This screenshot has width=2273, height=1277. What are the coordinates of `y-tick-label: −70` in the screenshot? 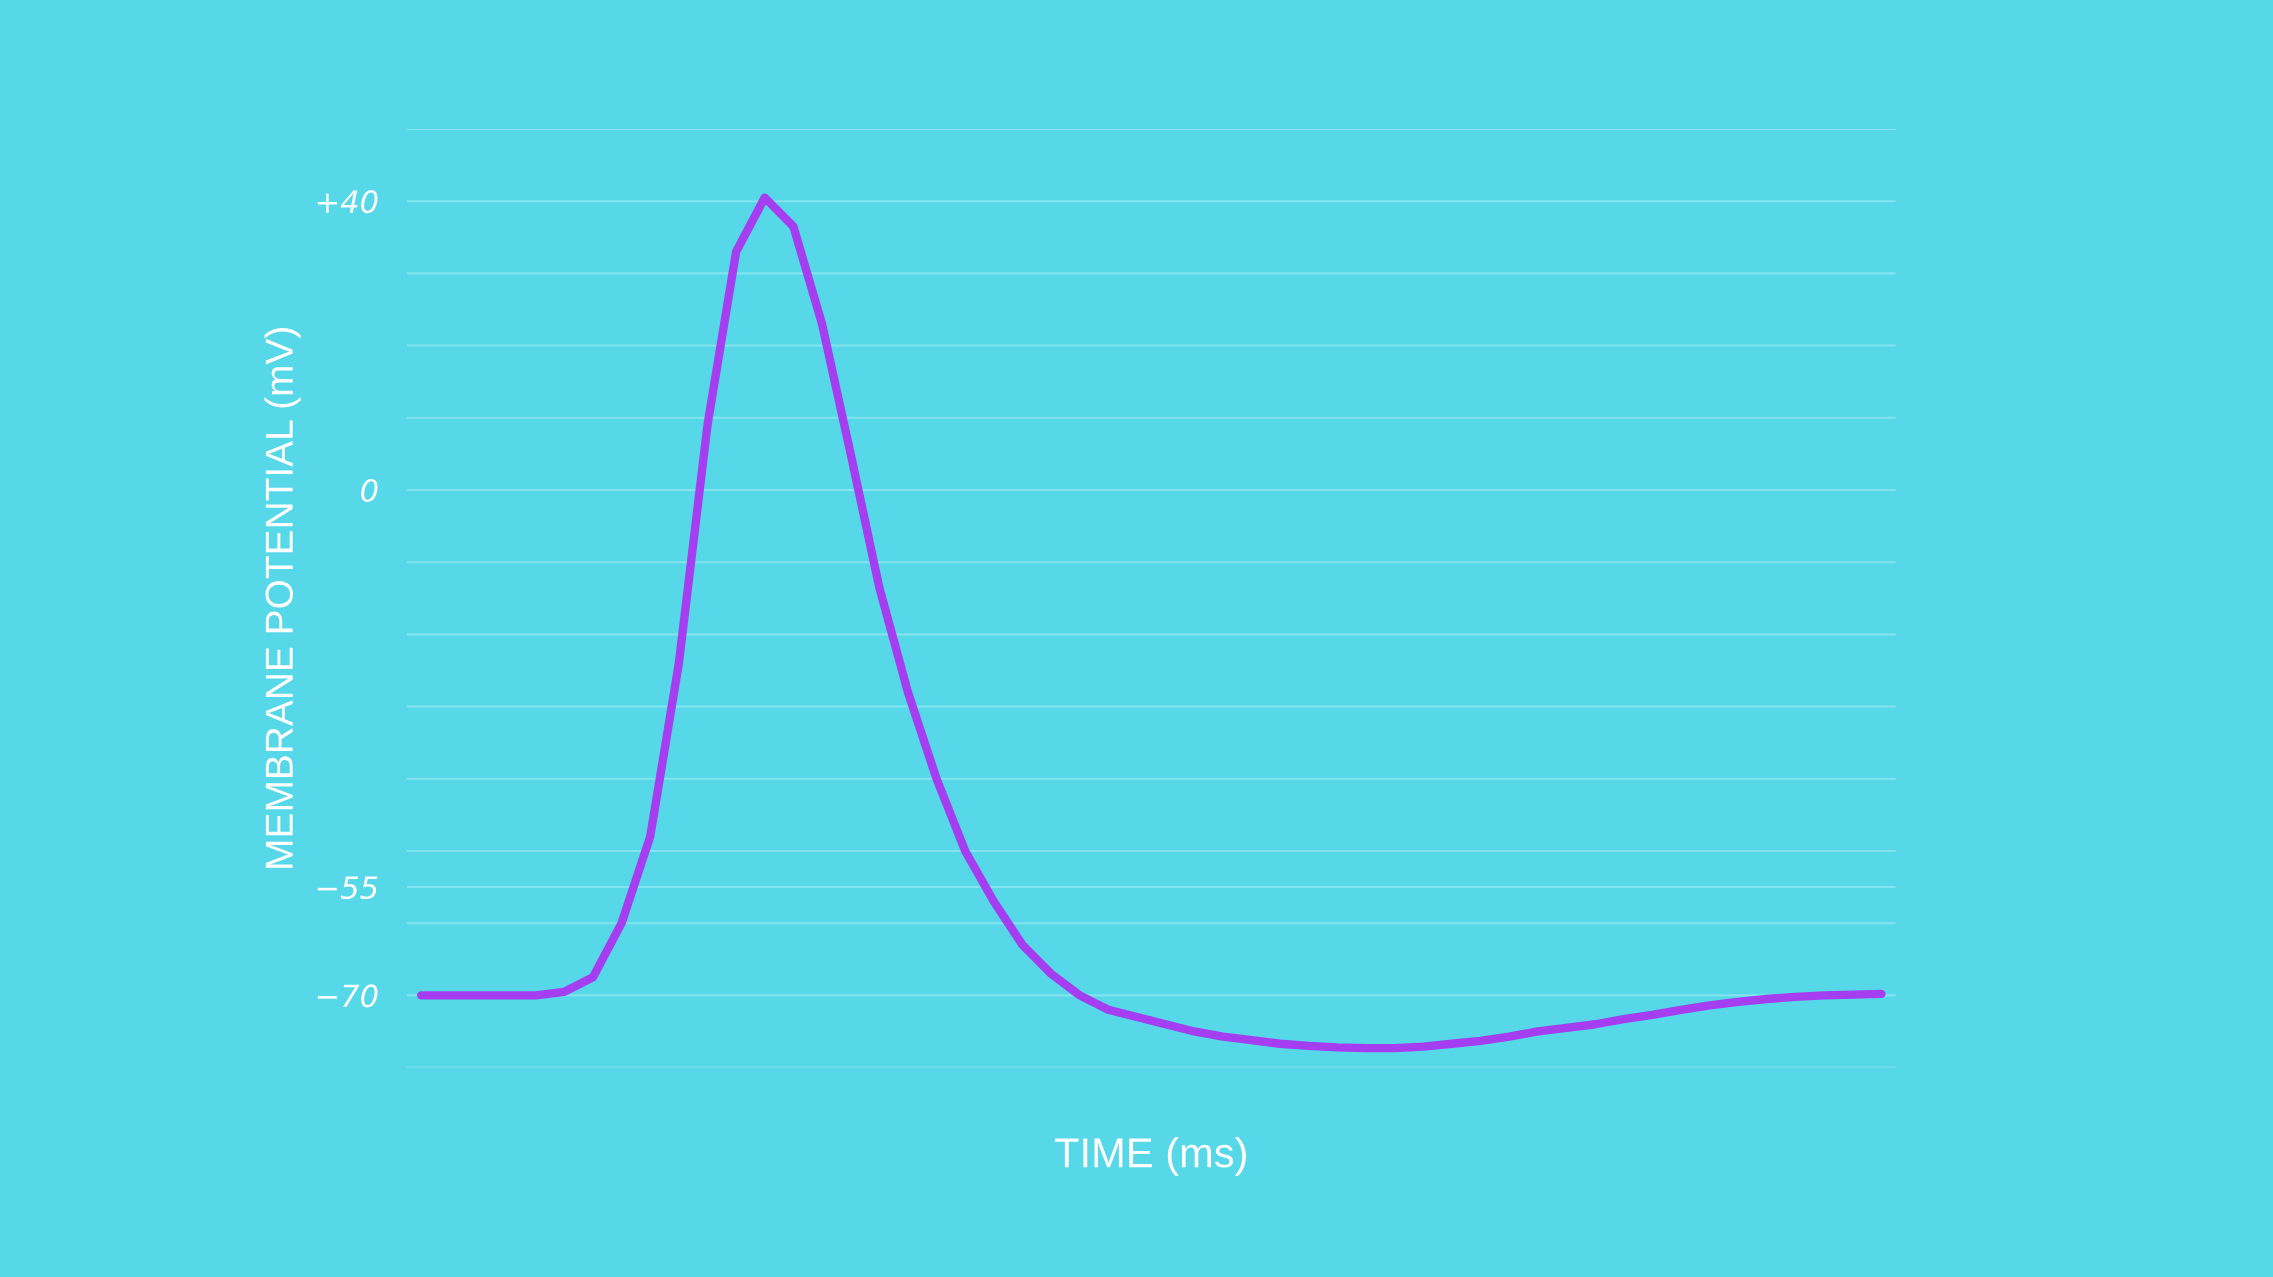 It's located at (347, 996).